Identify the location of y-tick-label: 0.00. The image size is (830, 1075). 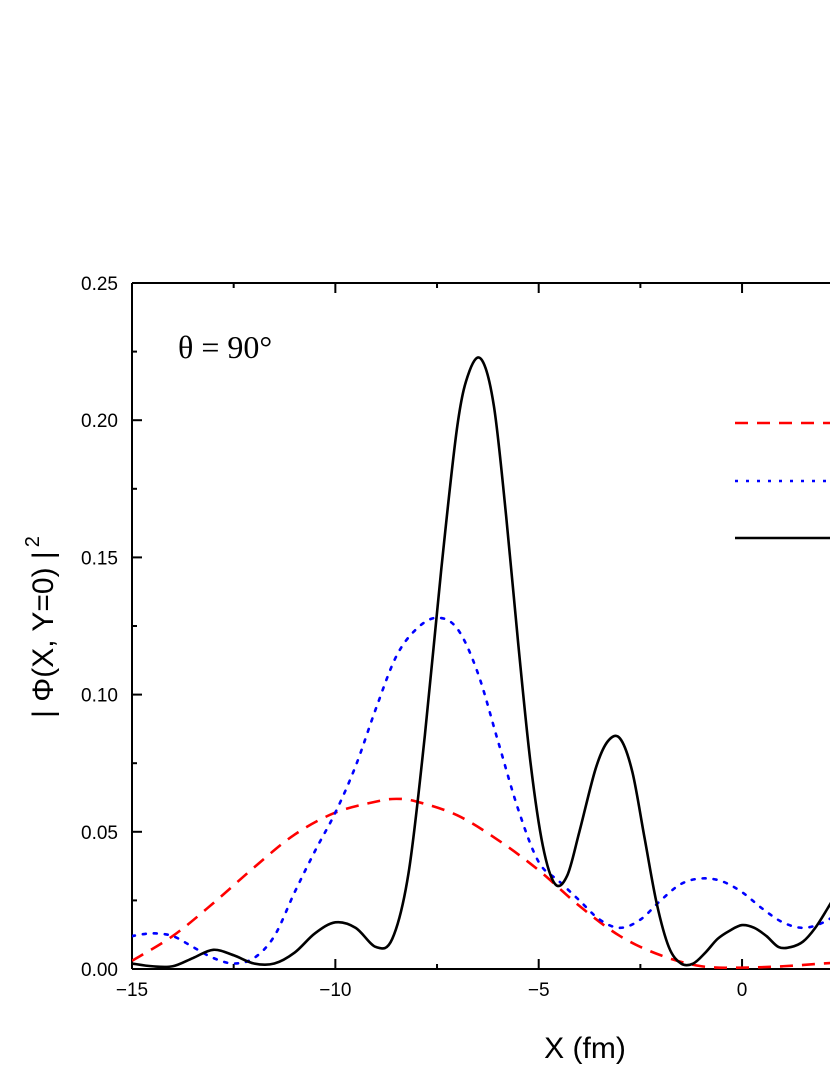
(99, 970).